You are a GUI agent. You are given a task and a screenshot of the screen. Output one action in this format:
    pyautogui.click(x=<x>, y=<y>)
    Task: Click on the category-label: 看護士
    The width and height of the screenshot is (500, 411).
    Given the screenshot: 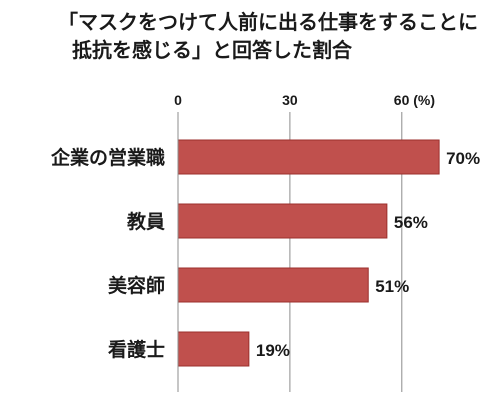 What is the action you would take?
    pyautogui.click(x=136, y=349)
    